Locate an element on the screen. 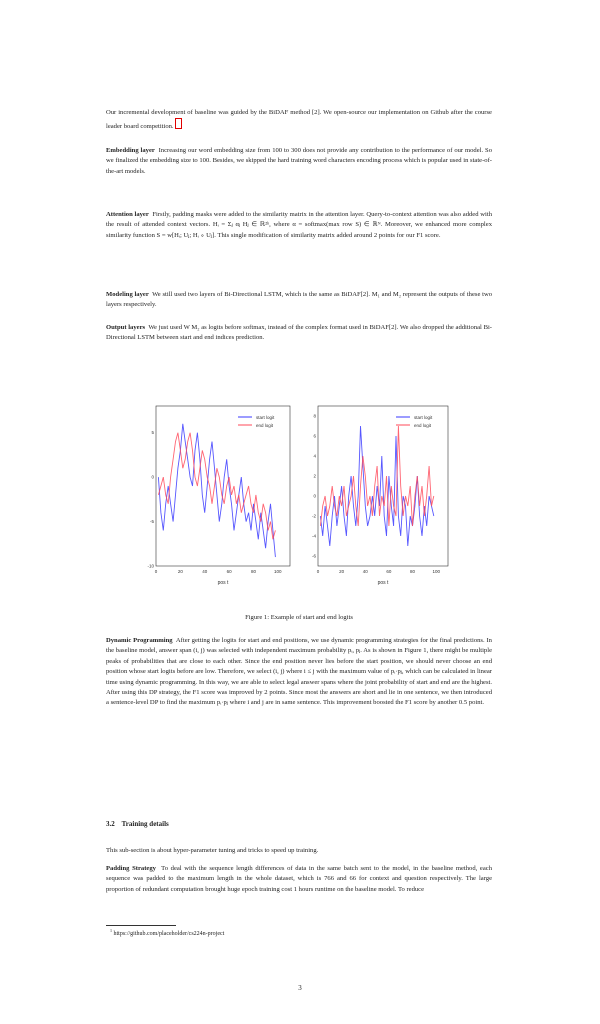 Image resolution: width=600 pixels, height=1024 pixels. left-series-lines is located at coordinates (216, 490).